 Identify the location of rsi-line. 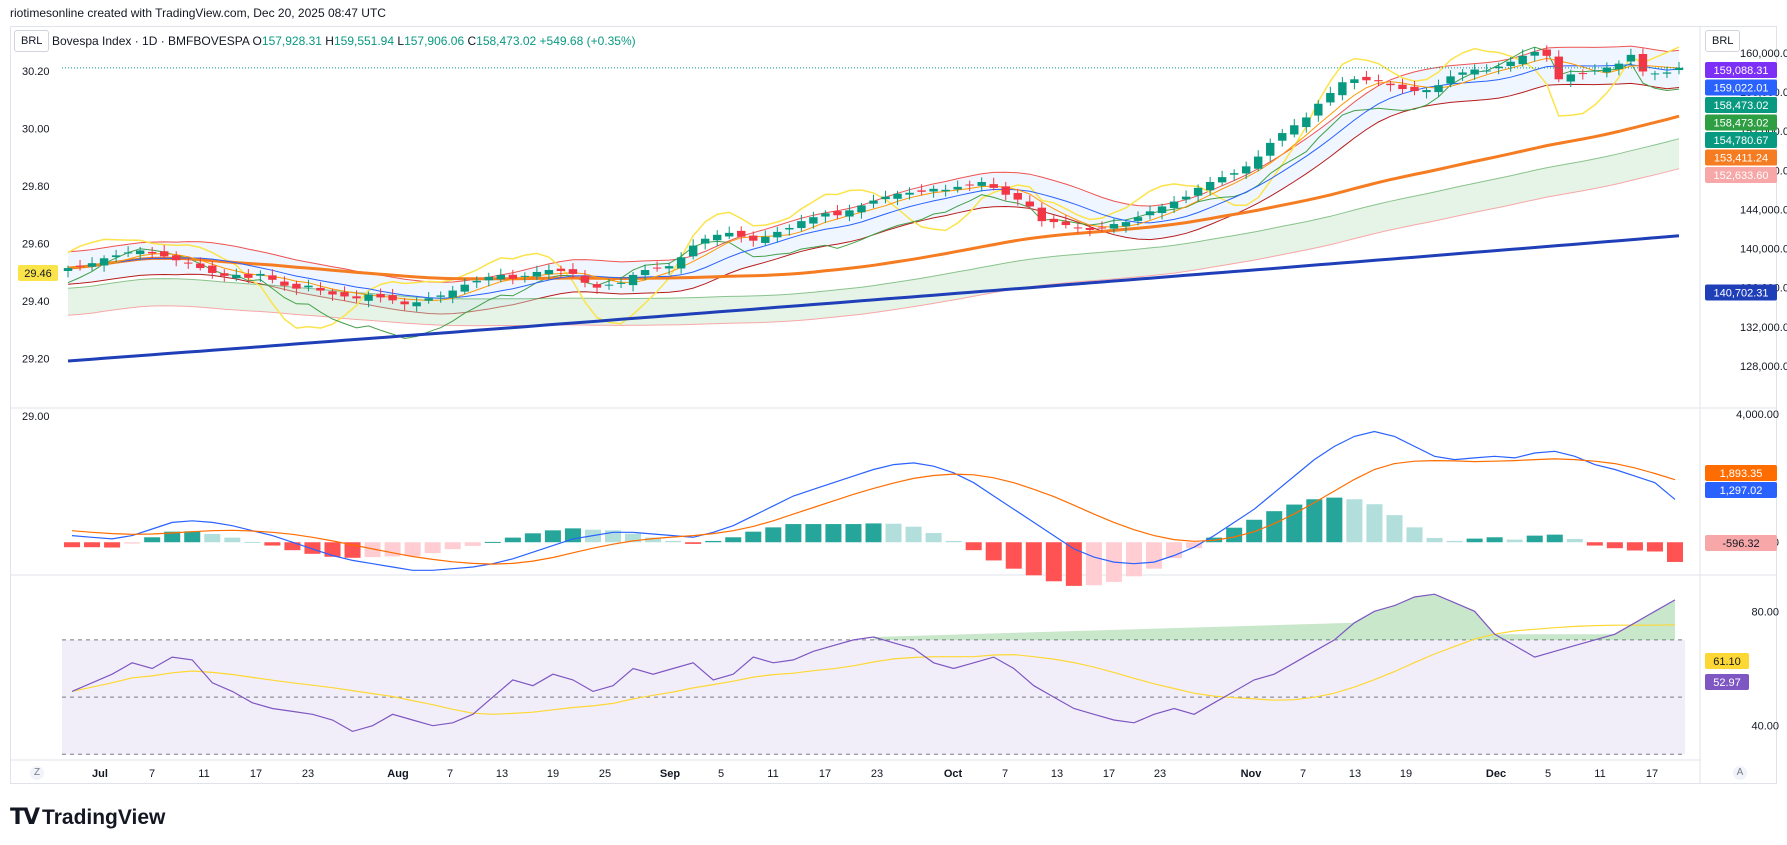
(873, 663).